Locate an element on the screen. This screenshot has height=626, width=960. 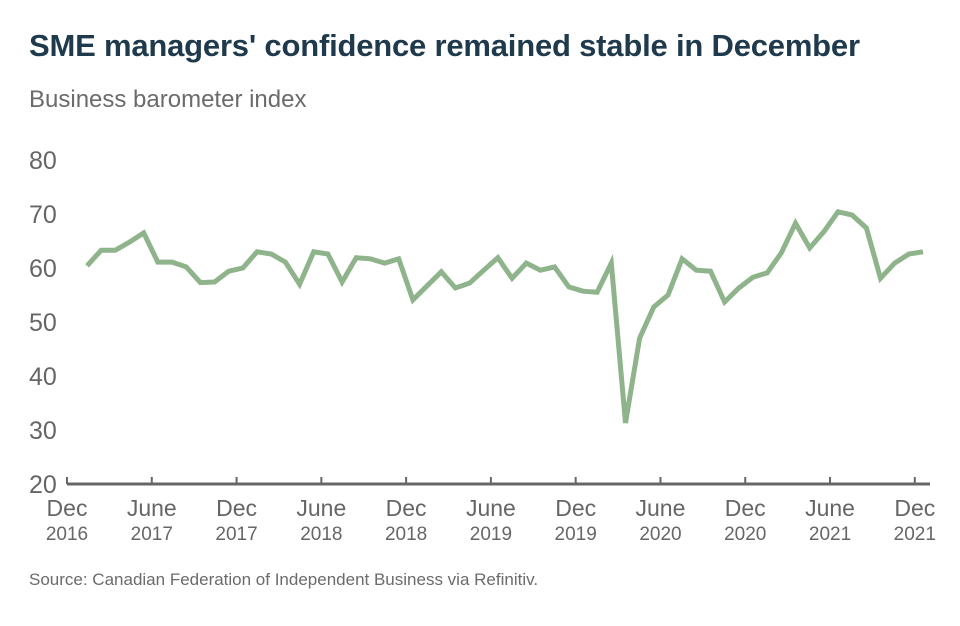
y-tick-label: 50 is located at coordinates (43, 323).